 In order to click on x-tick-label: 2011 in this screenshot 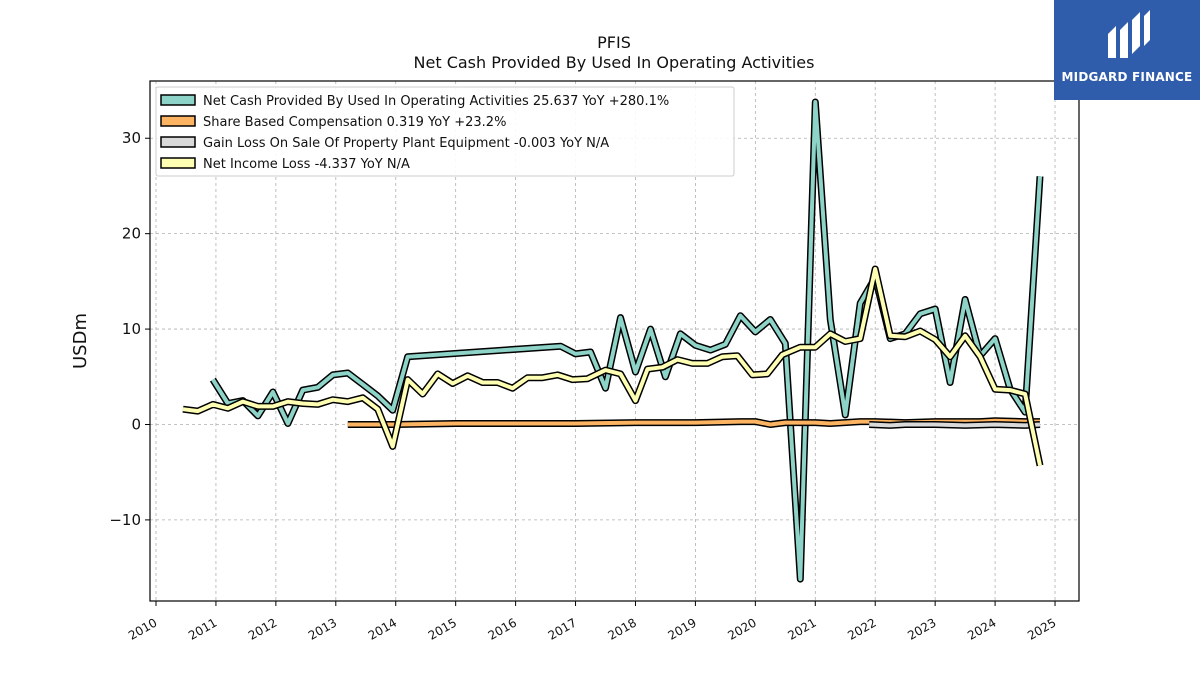, I will do `click(202, 628)`.